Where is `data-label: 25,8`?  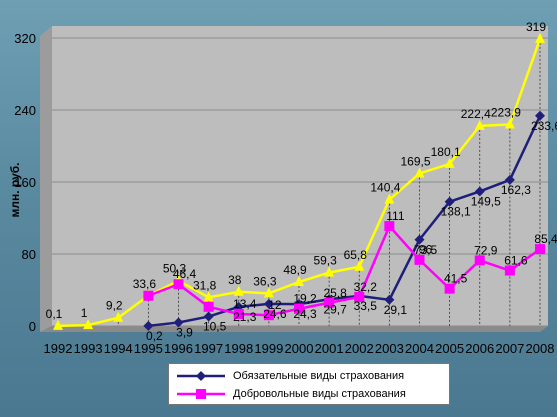 data-label: 25,8 is located at coordinates (335, 293).